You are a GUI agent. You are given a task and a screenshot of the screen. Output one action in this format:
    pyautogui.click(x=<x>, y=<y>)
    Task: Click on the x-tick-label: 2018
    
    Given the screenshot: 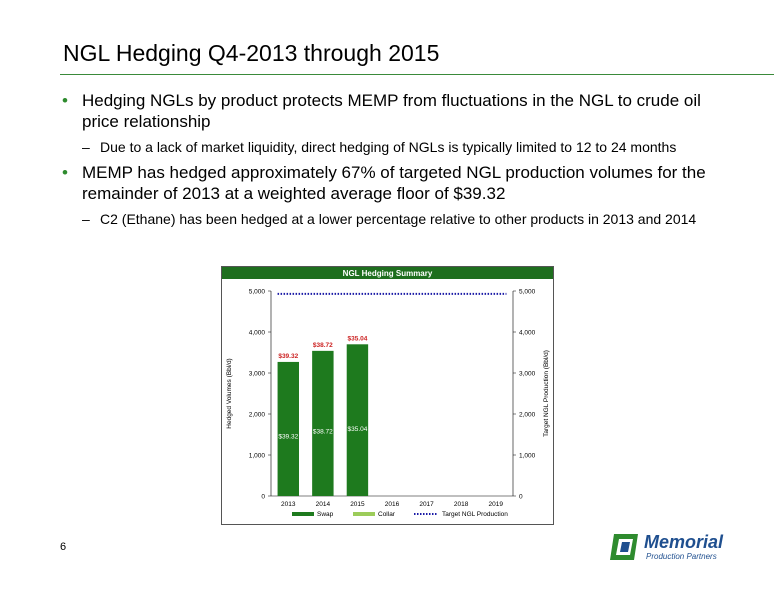 What is the action you would take?
    pyautogui.click(x=461, y=504)
    